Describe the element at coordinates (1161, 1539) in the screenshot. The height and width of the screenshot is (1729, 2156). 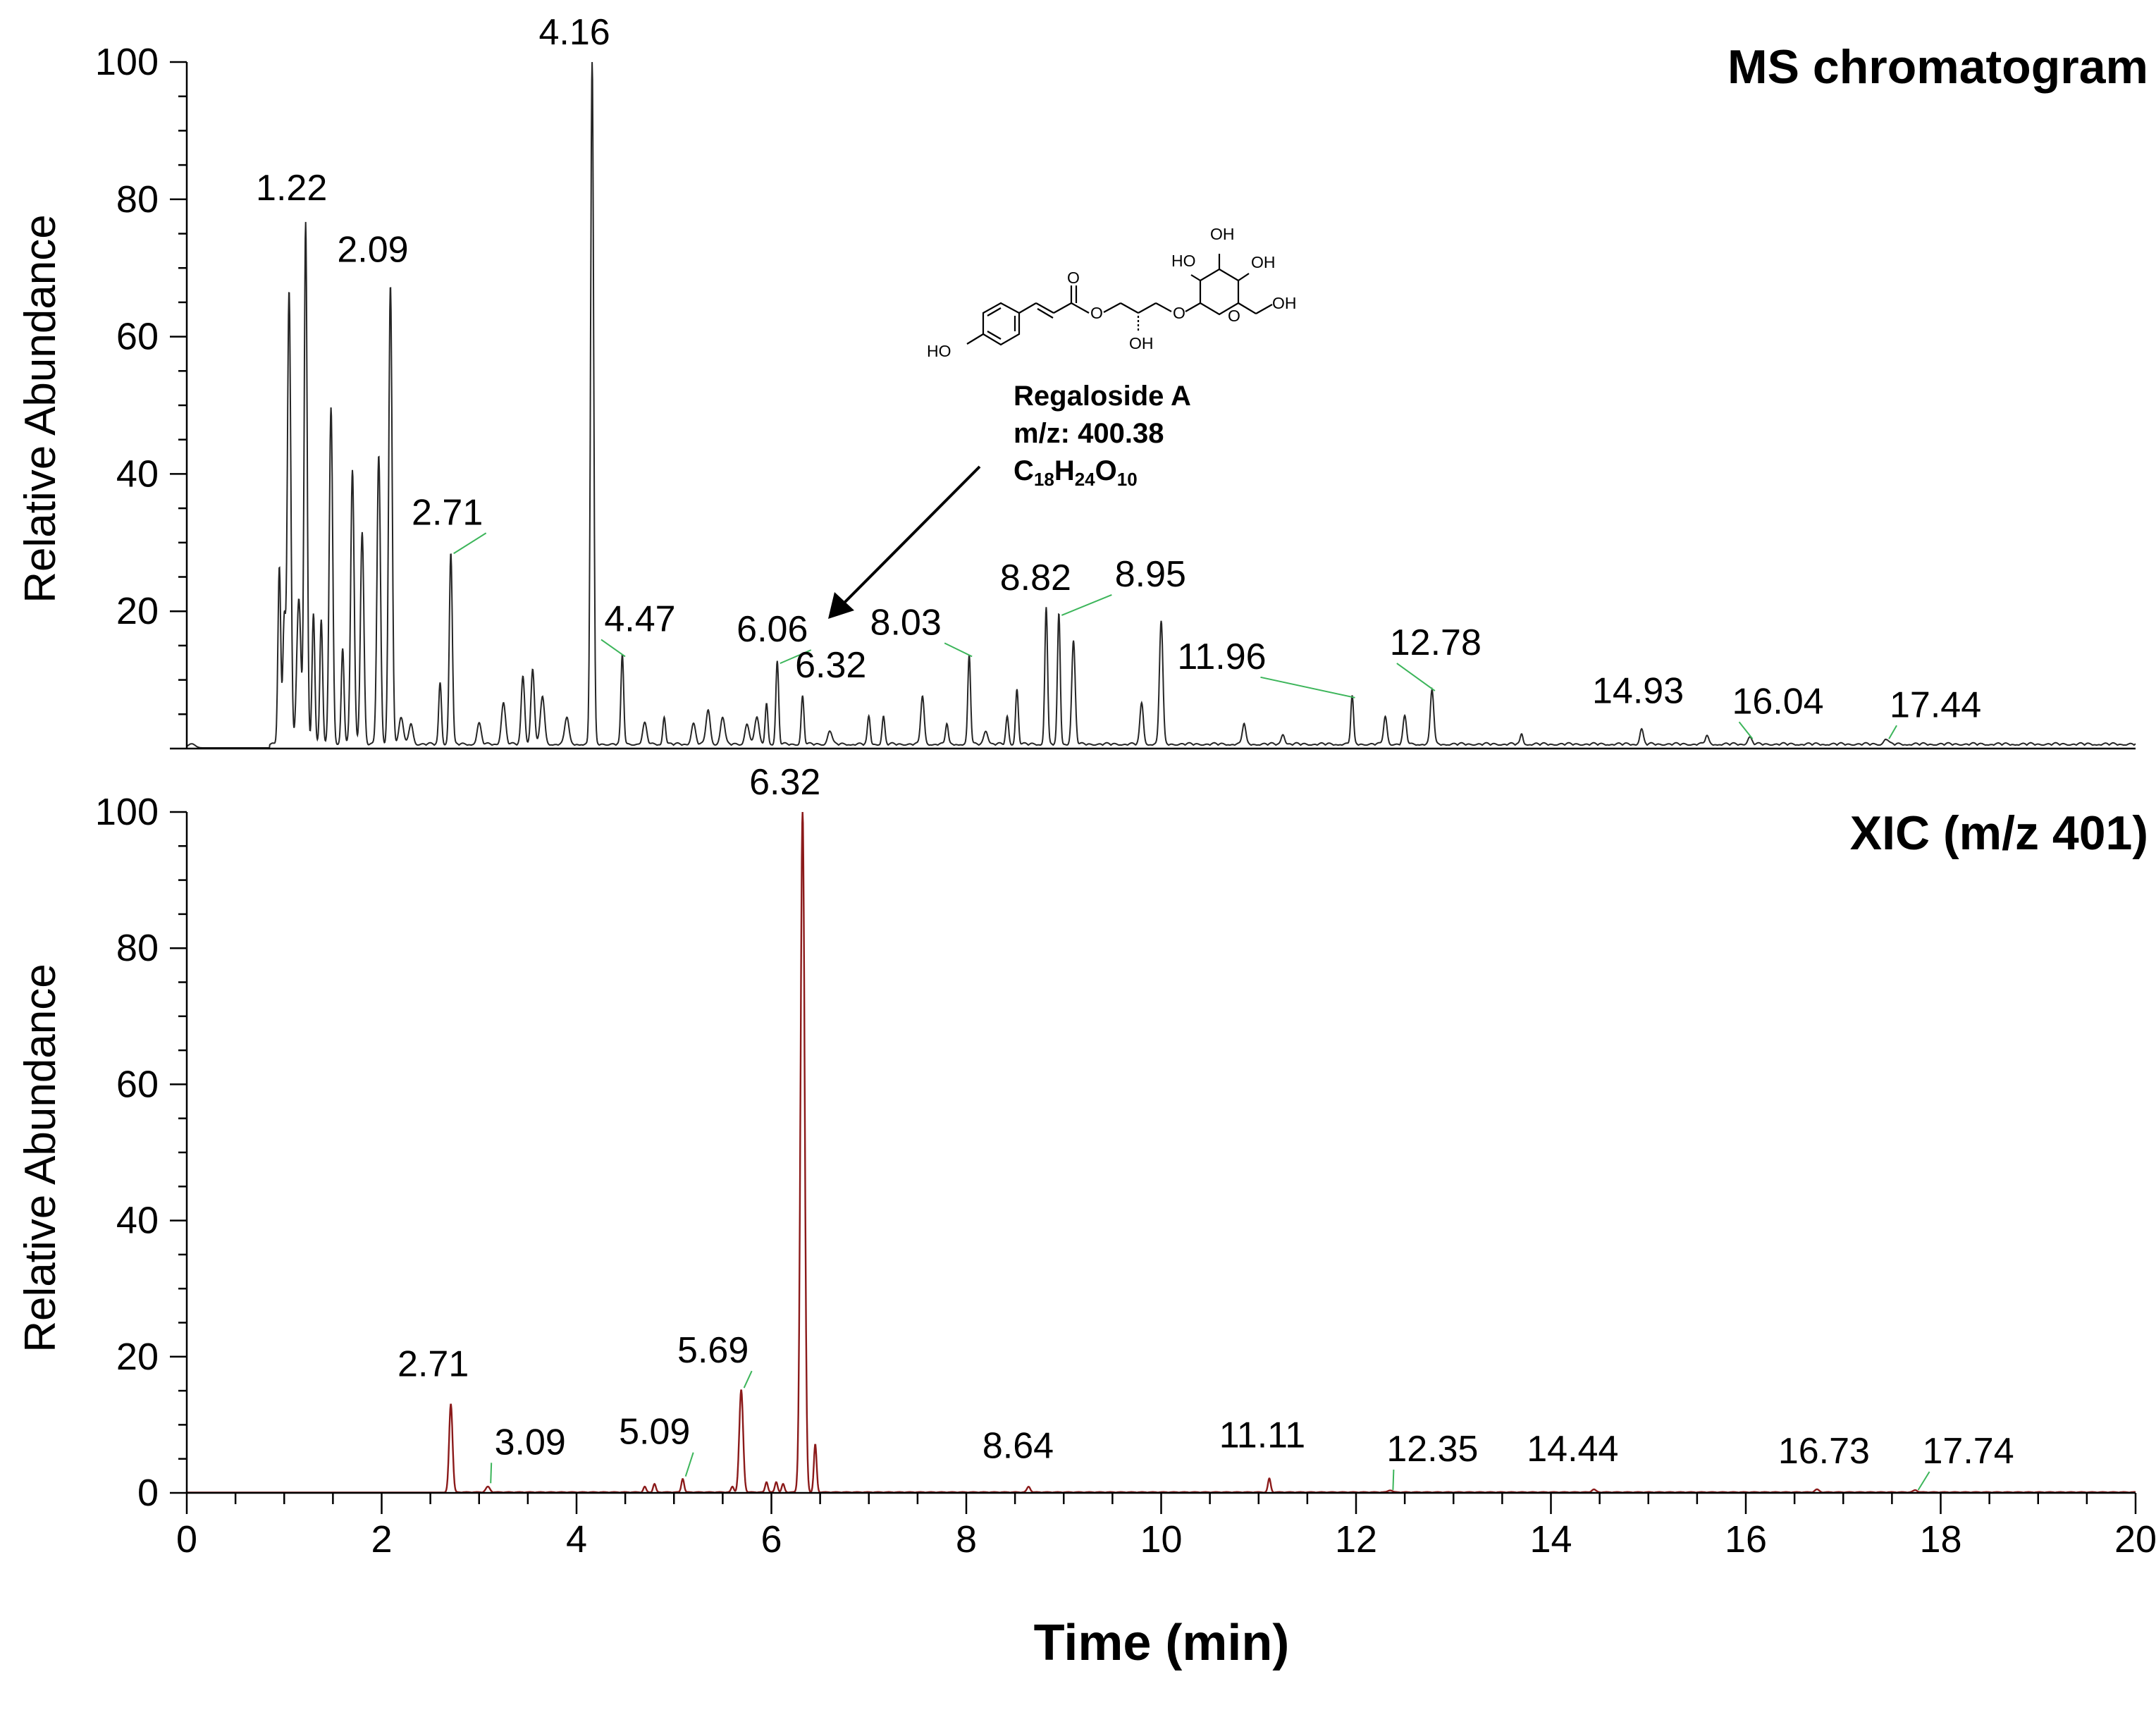
I see `x-tick-label: 10` at that location.